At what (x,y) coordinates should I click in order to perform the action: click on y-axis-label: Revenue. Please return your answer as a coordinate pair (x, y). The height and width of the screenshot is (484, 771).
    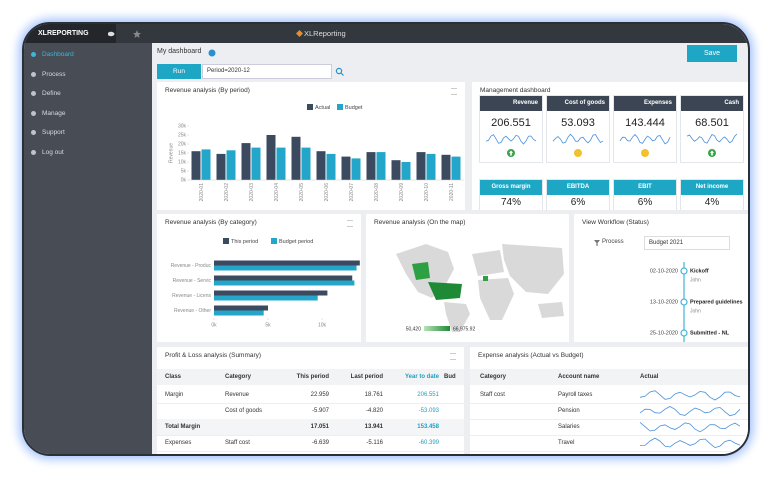
    Looking at the image, I should click on (171, 153).